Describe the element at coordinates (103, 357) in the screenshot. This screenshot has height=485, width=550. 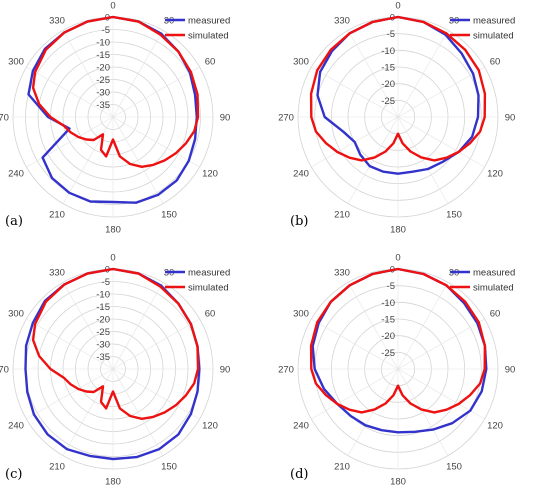
I see `radial-tick-label: -35` at that location.